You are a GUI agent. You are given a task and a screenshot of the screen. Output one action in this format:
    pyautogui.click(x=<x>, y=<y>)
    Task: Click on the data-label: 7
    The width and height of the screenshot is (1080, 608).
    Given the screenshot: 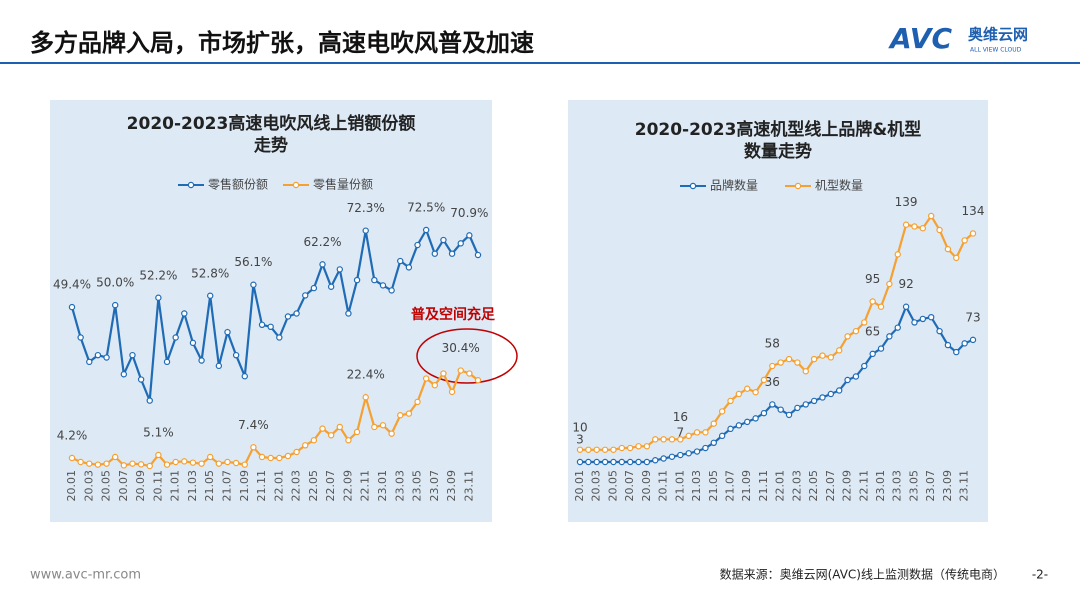 What is the action you would take?
    pyautogui.click(x=681, y=433)
    